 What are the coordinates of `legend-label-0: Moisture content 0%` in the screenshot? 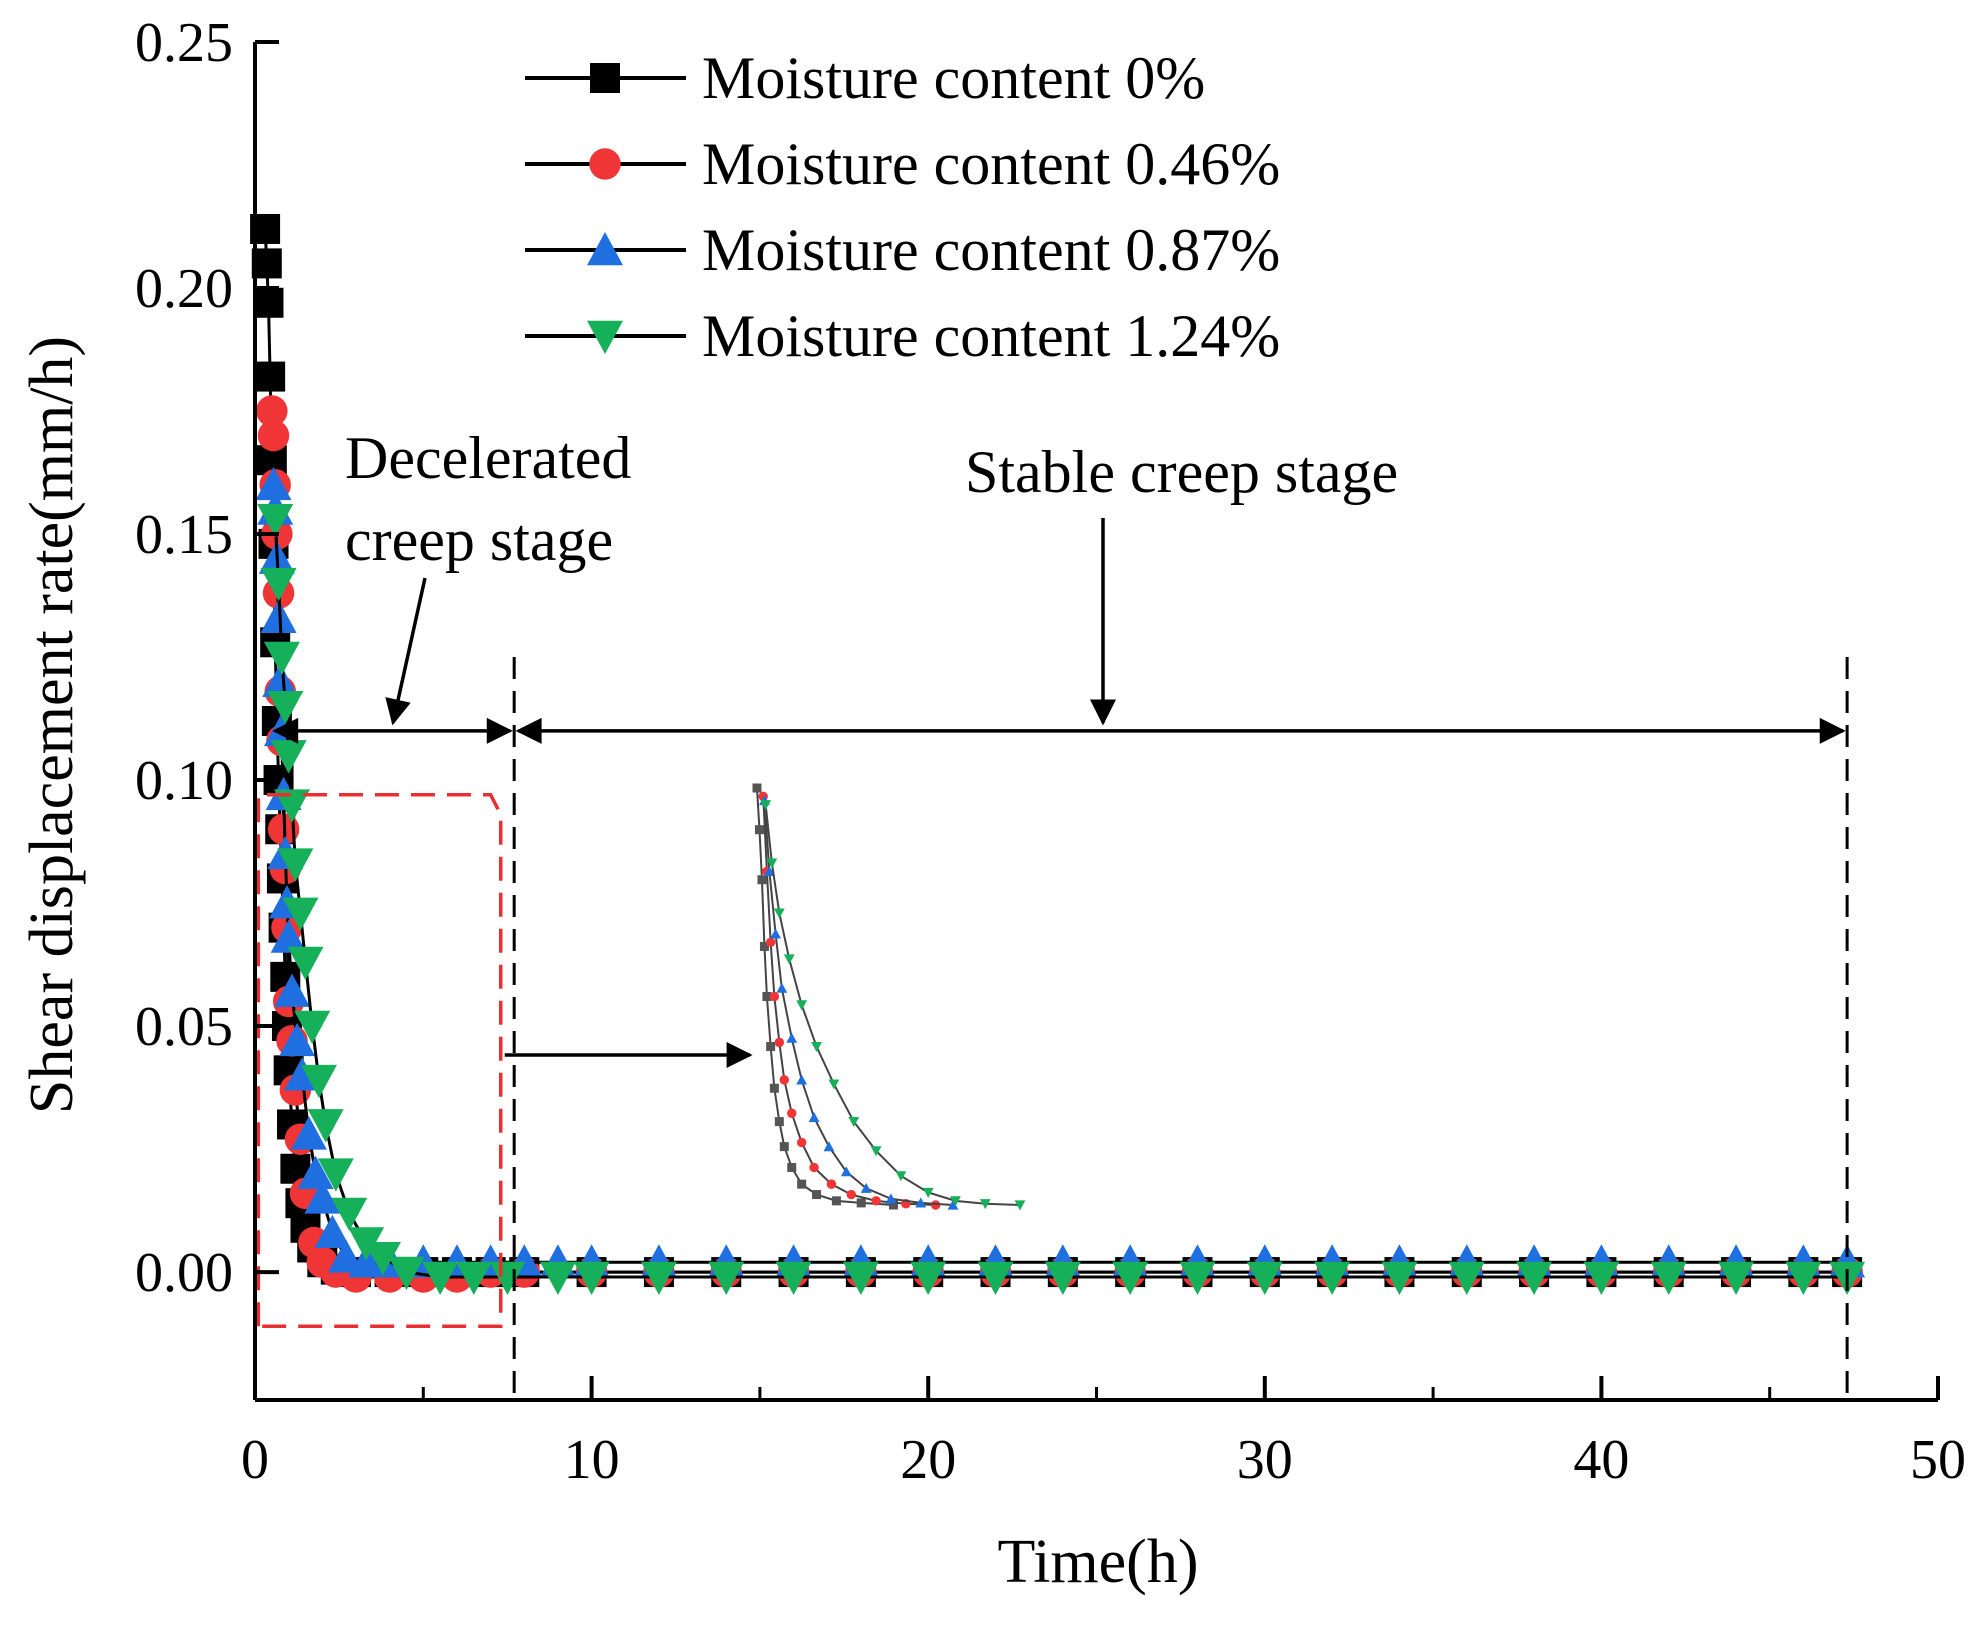 It's located at (953, 78).